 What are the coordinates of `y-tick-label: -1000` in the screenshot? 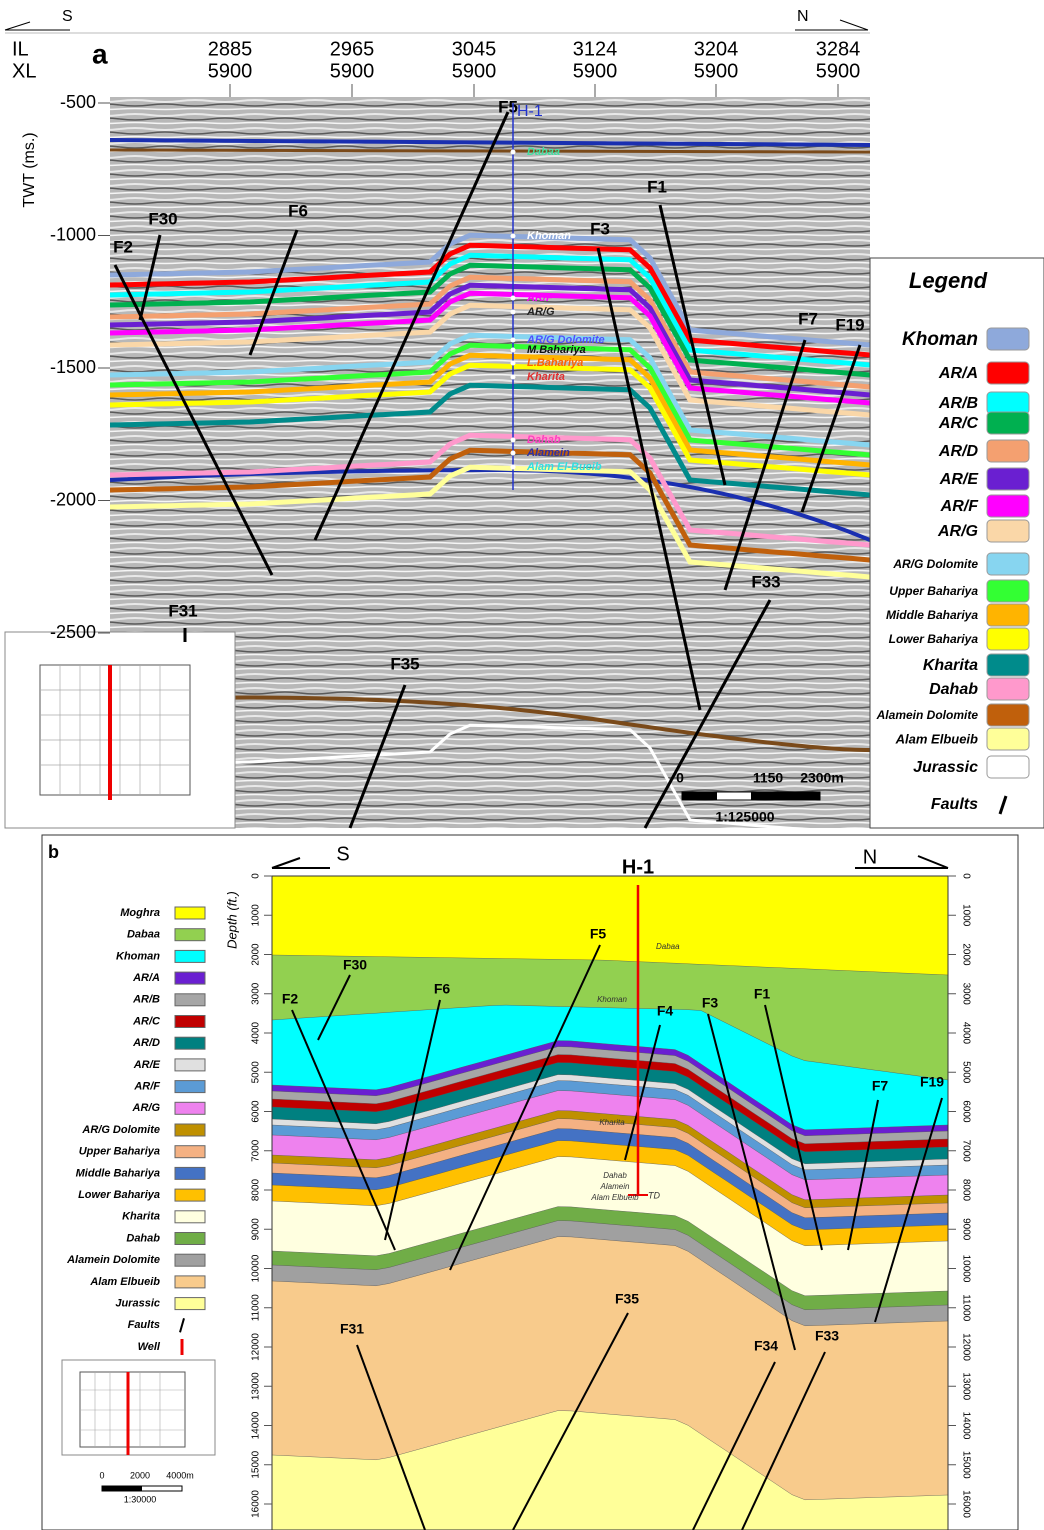 It's located at (73, 234).